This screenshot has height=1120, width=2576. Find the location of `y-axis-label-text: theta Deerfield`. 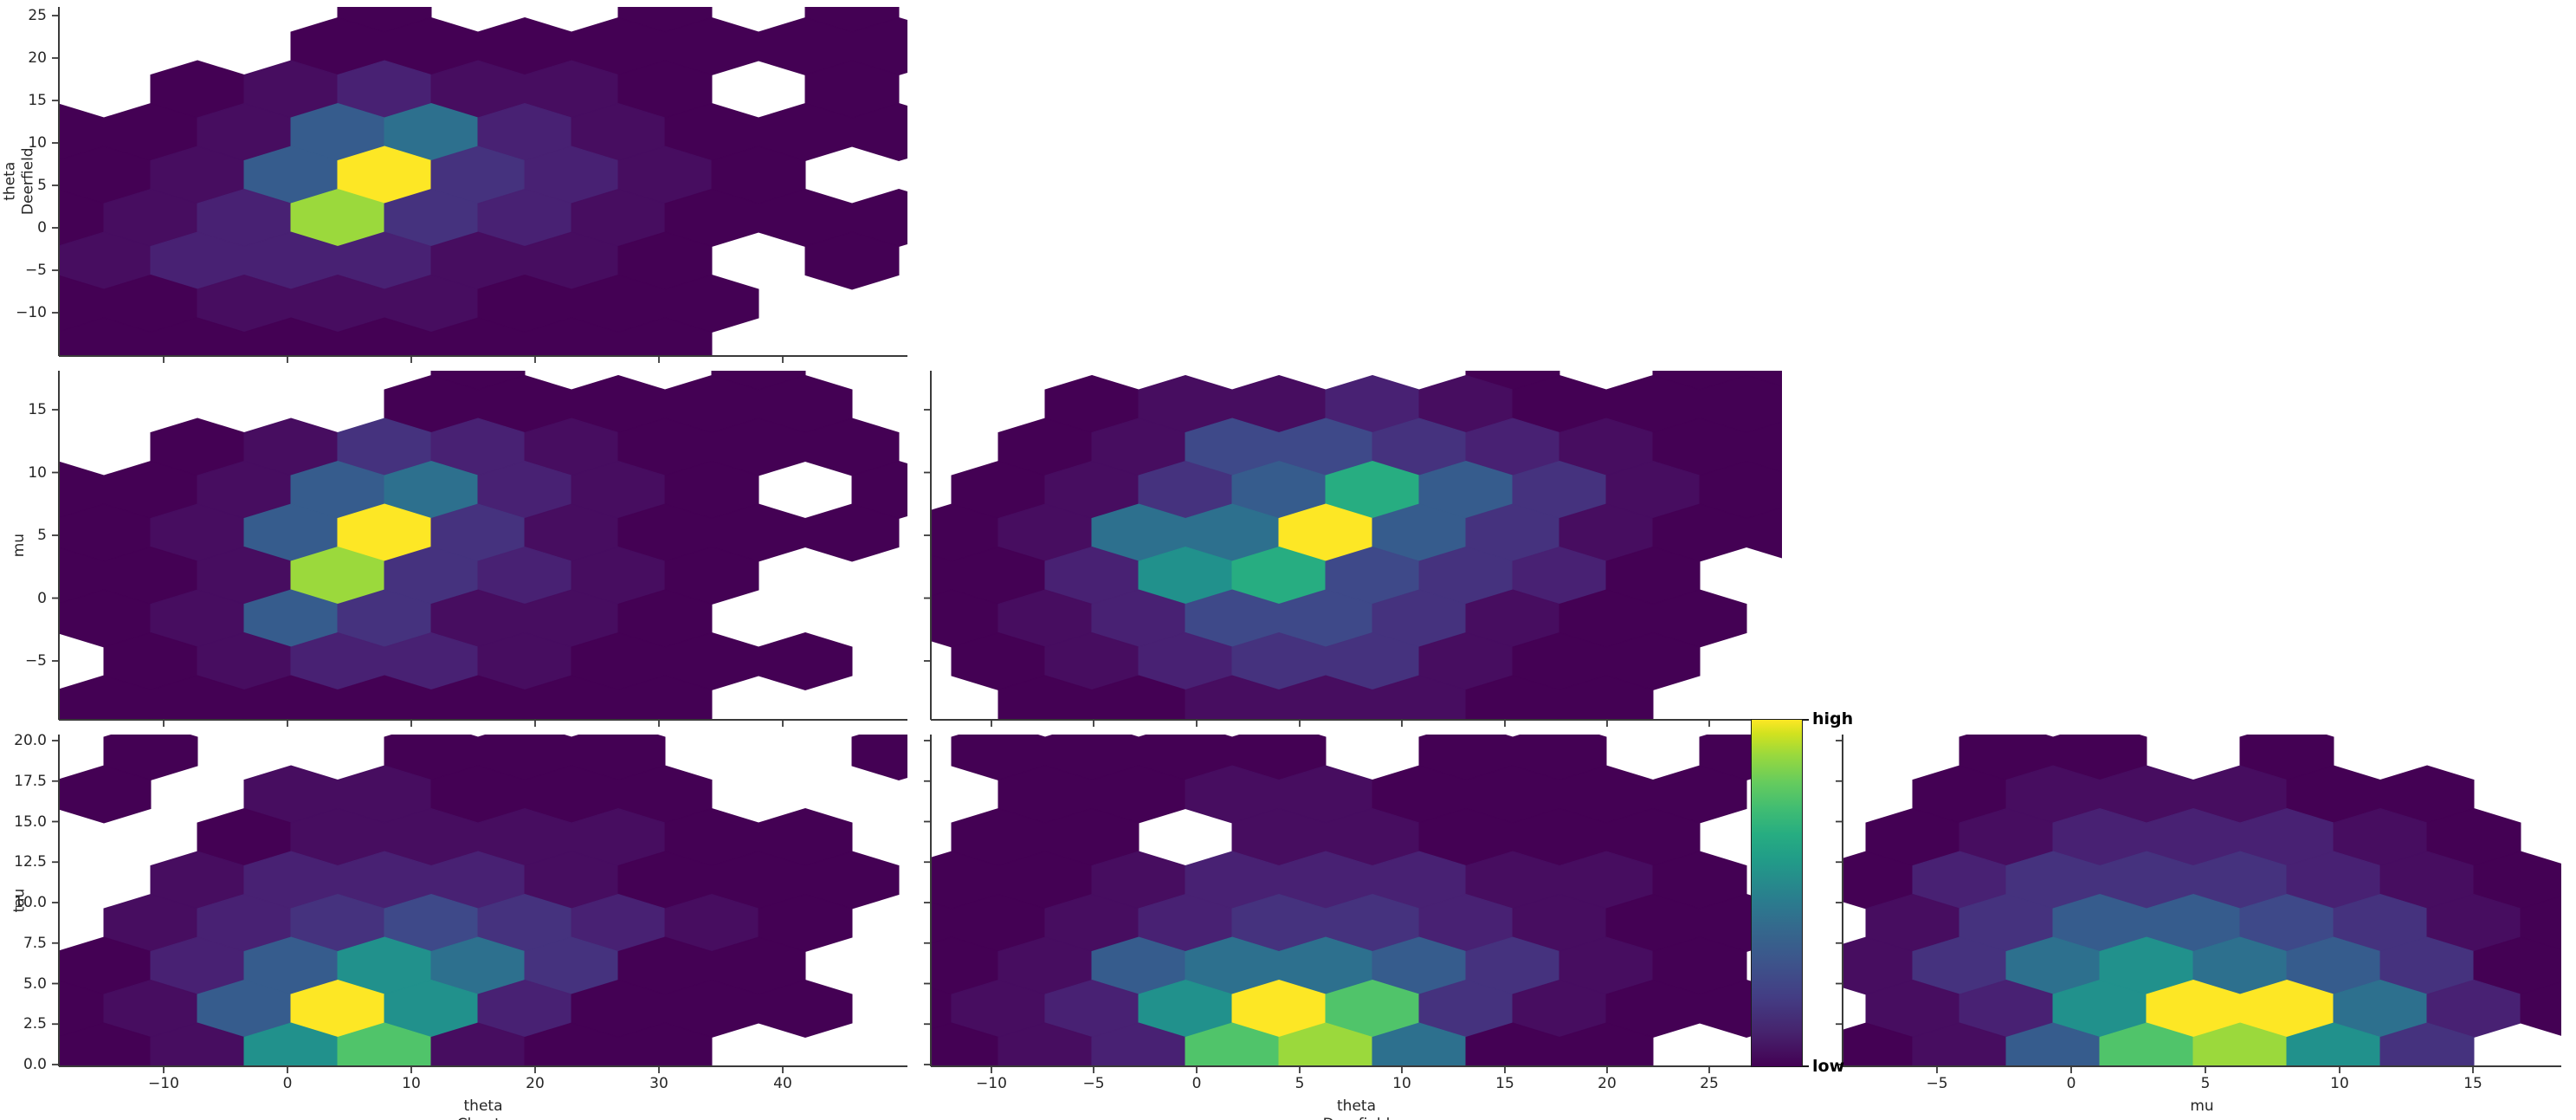

y-axis-label-text: theta Deerfield is located at coordinates (19, 181).